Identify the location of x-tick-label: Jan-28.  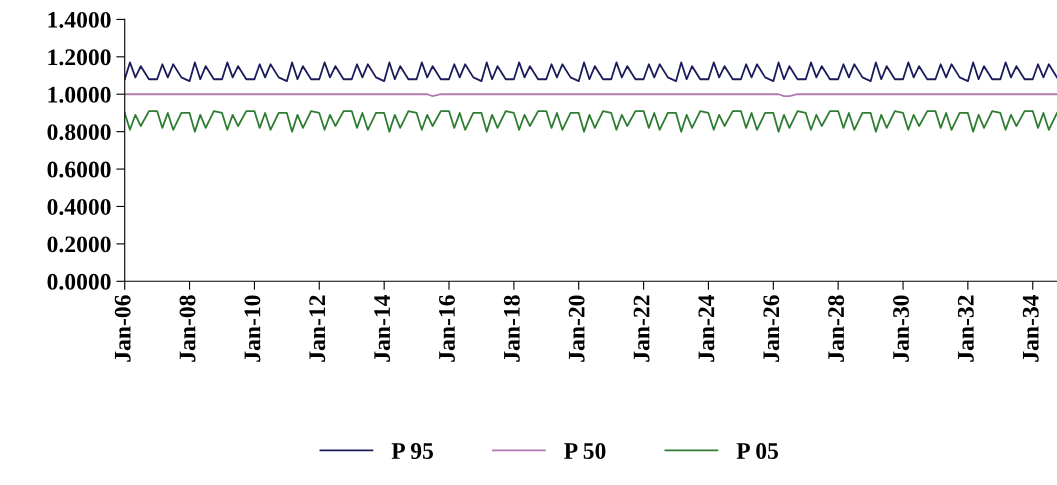
(836, 328).